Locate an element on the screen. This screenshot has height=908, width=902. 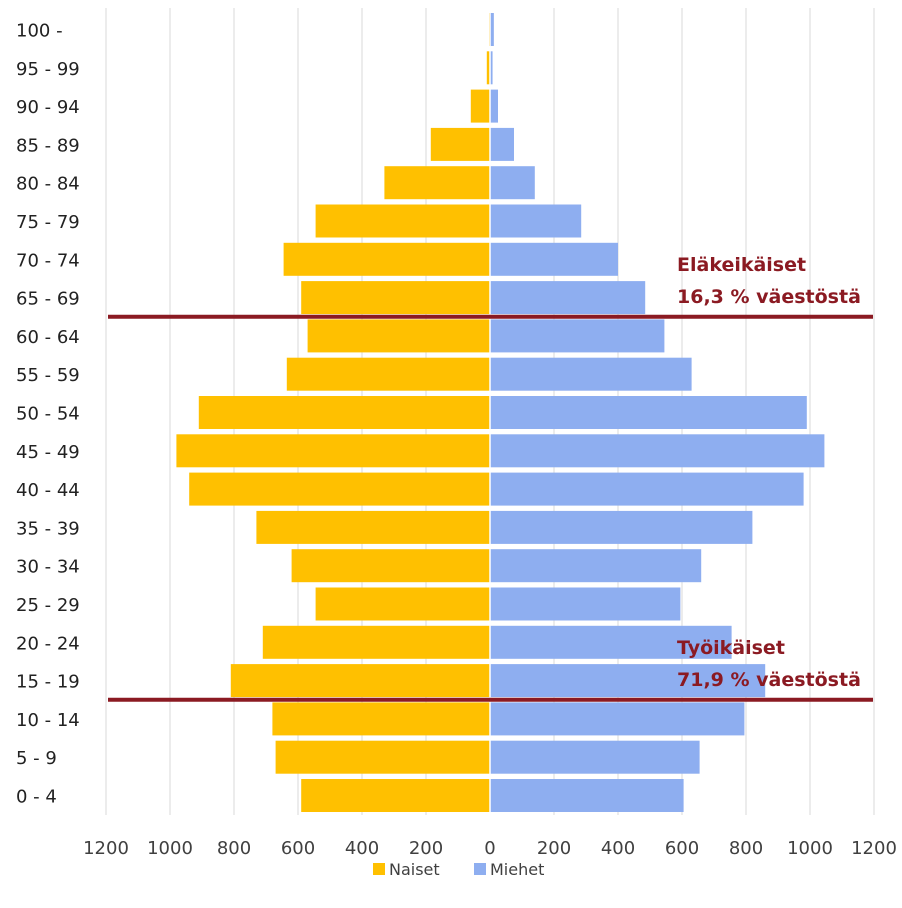
x-tick-label: 0 is located at coordinates (489, 848).